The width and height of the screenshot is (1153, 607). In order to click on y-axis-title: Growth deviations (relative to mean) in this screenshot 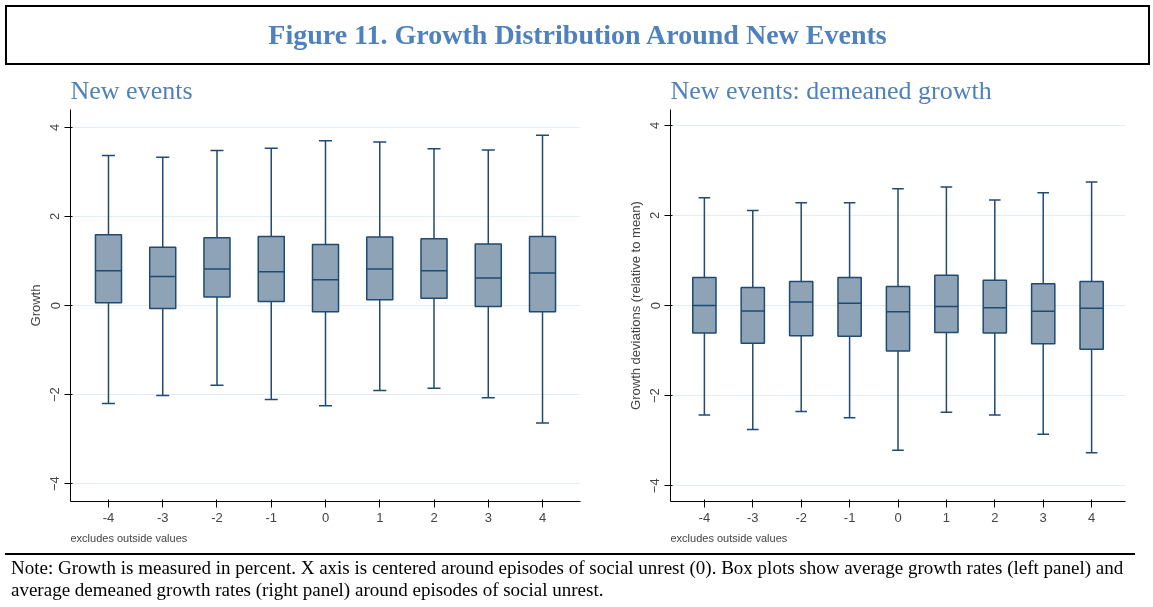, I will do `click(635, 305)`.